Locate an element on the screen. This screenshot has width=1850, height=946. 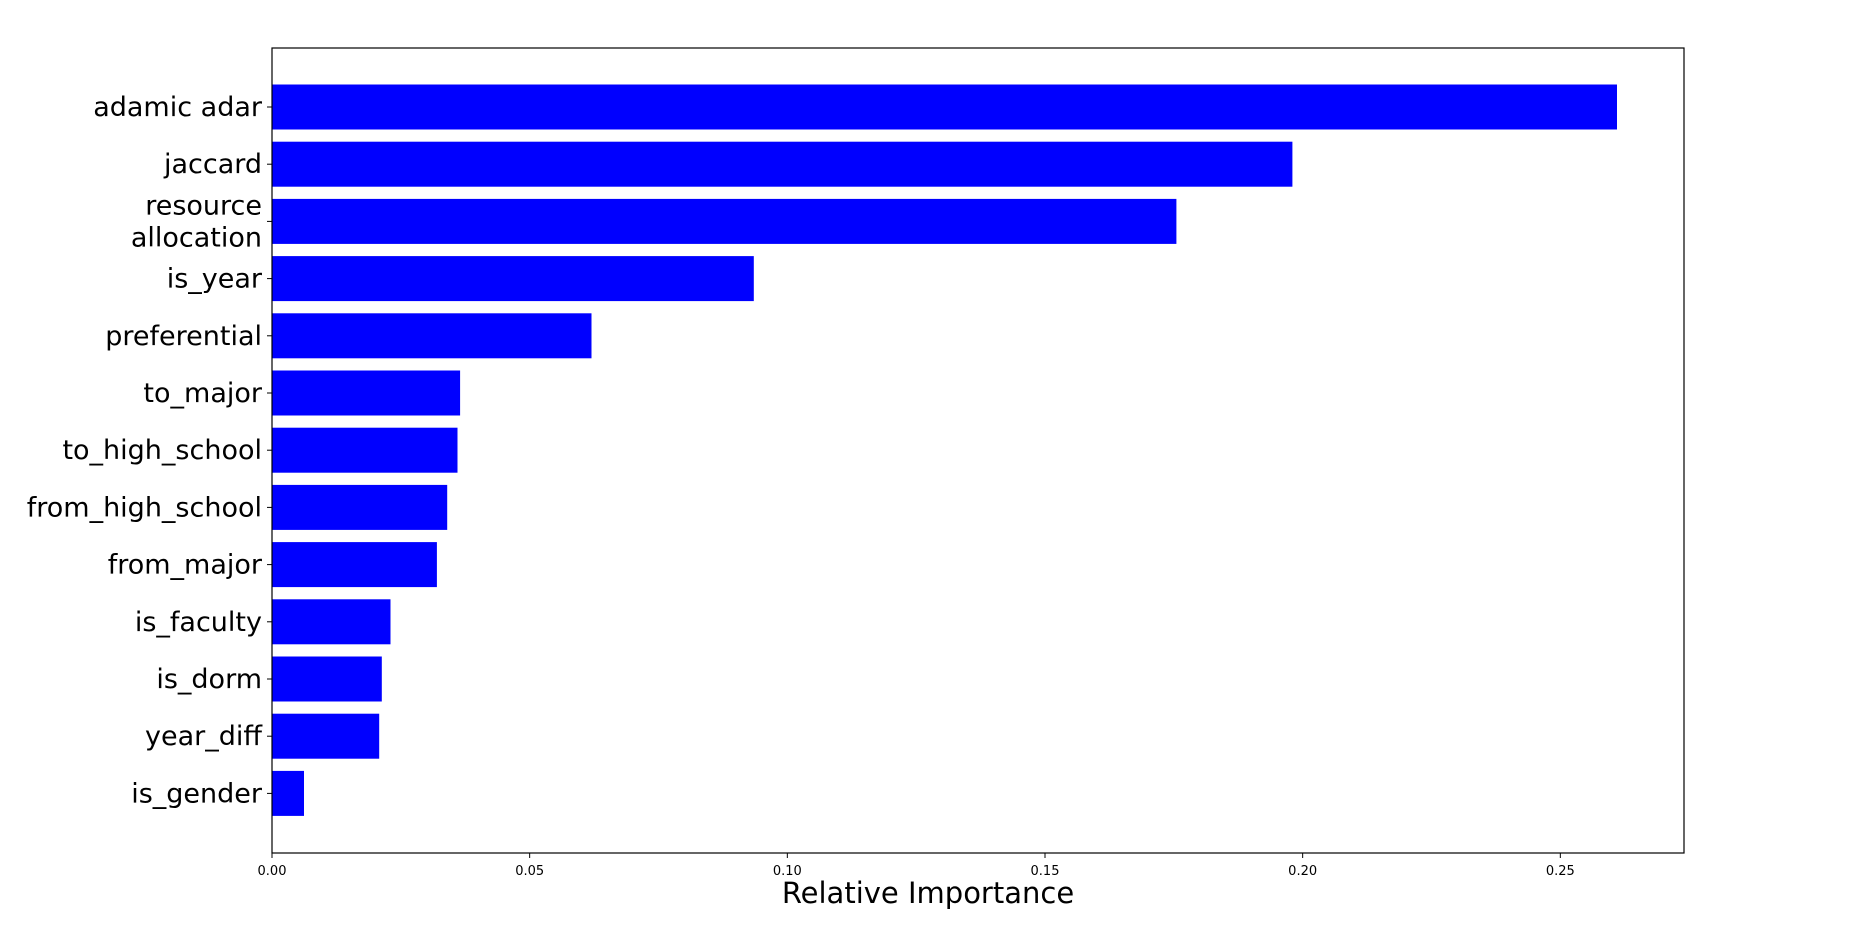
x-axis-label: Relative Importance is located at coordinates (928, 893).